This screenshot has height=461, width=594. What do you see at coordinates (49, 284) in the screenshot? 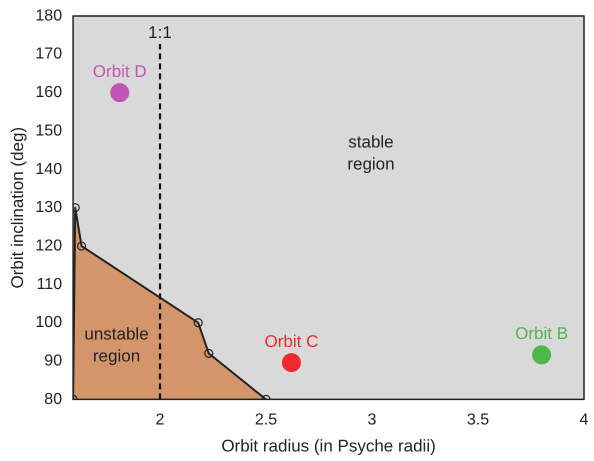
I see `y-tick-label: 110` at bounding box center [49, 284].